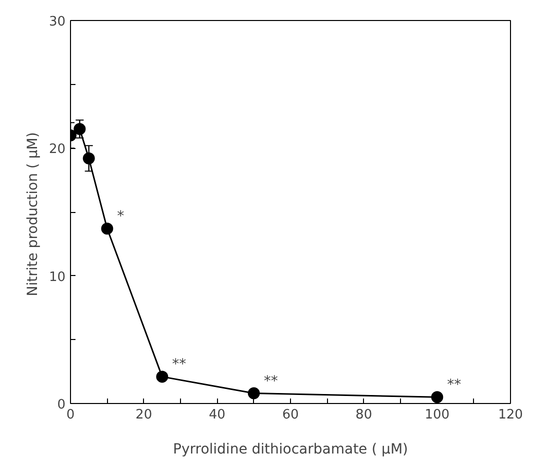 Image resolution: width=539 pixels, height=470 pixels. What do you see at coordinates (217, 415) in the screenshot?
I see `x-tick-label: 40` at bounding box center [217, 415].